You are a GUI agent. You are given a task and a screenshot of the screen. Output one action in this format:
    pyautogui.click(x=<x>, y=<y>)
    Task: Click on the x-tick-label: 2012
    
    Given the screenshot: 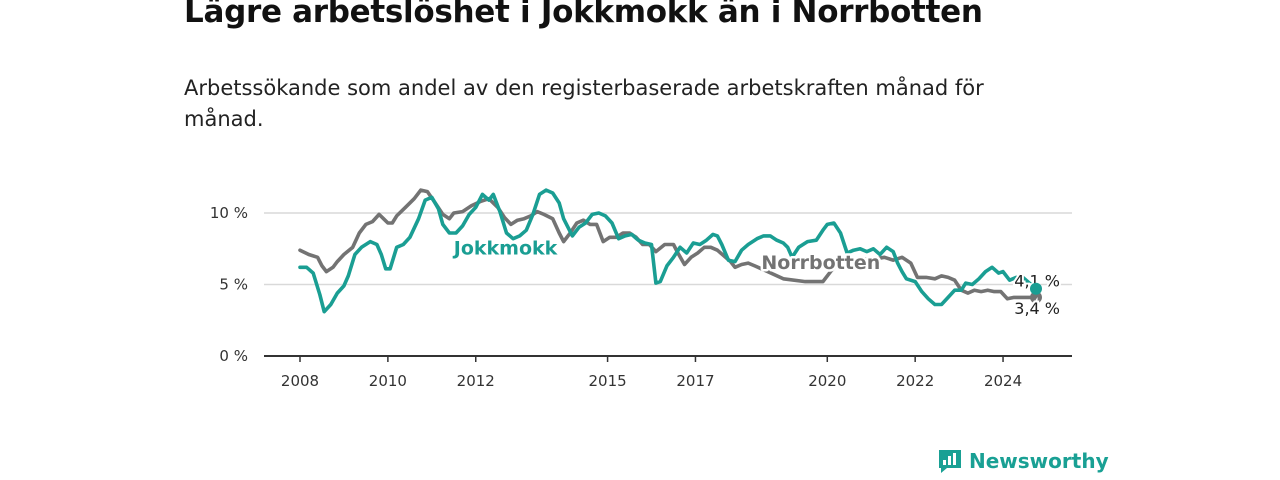 What is the action you would take?
    pyautogui.click(x=476, y=381)
    